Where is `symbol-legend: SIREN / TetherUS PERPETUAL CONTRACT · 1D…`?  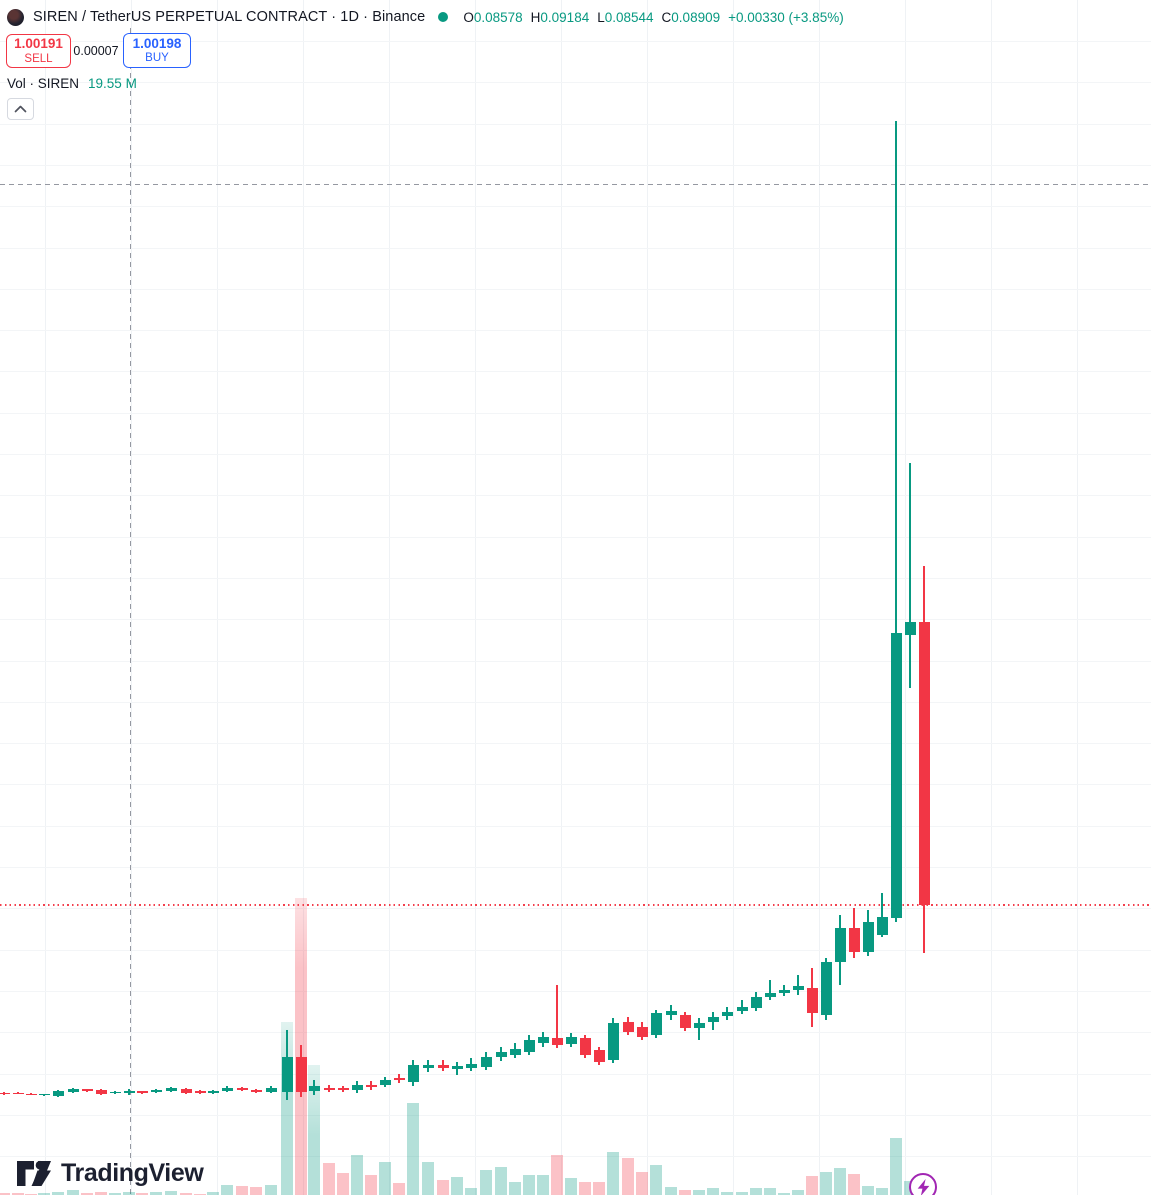 symbol-legend: SIREN / TetherUS PERPETUAL CONTRACT · 1D… is located at coordinates (425, 17).